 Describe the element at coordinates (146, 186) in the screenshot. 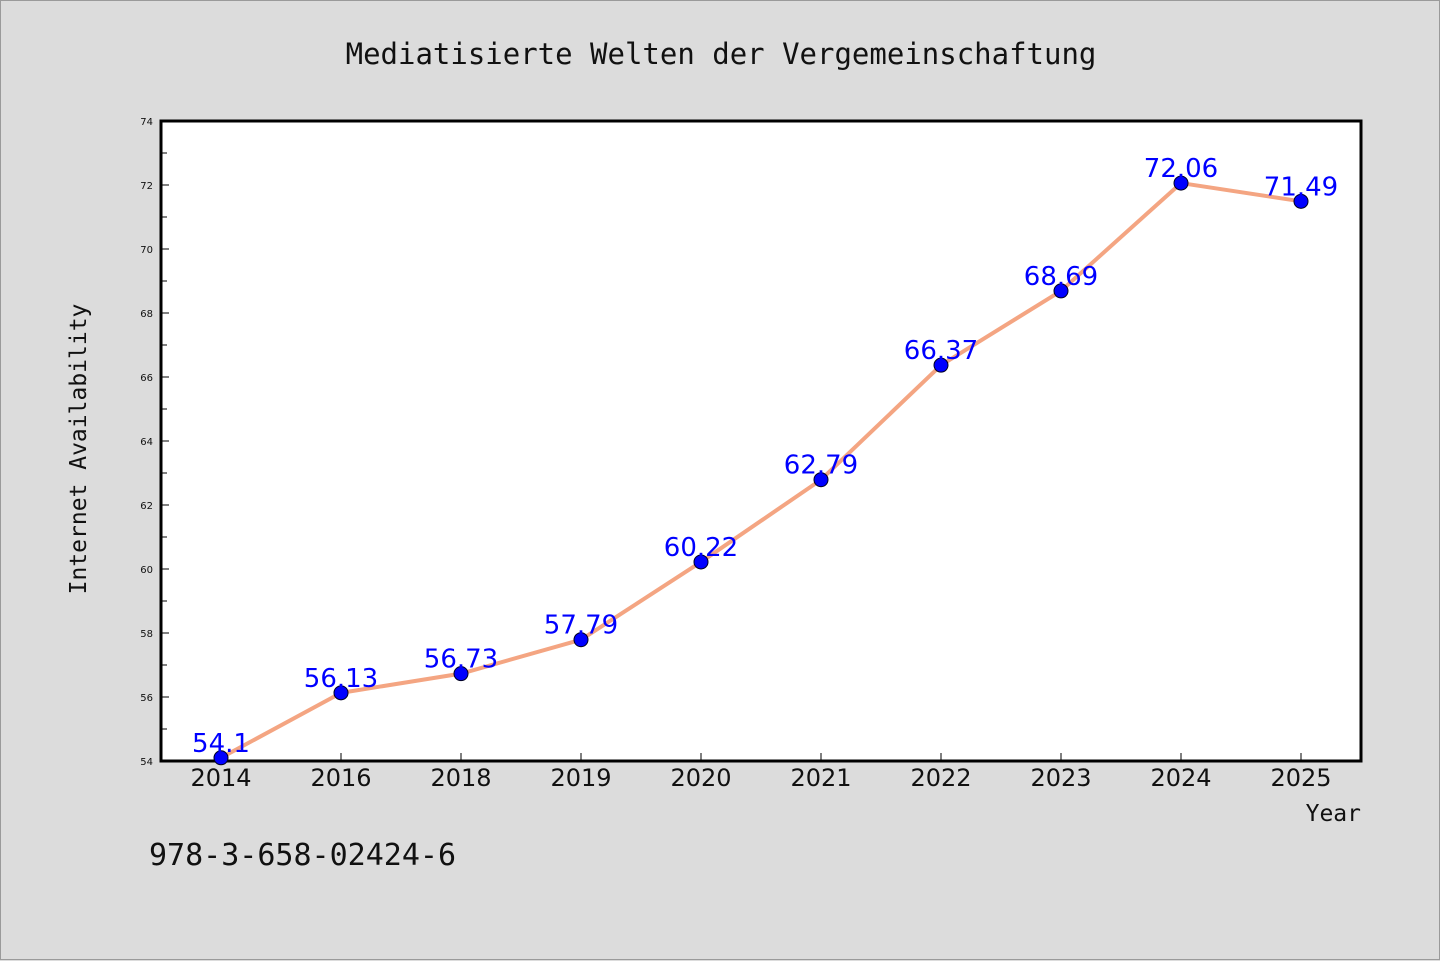

I see `y-tick-label: 72` at that location.